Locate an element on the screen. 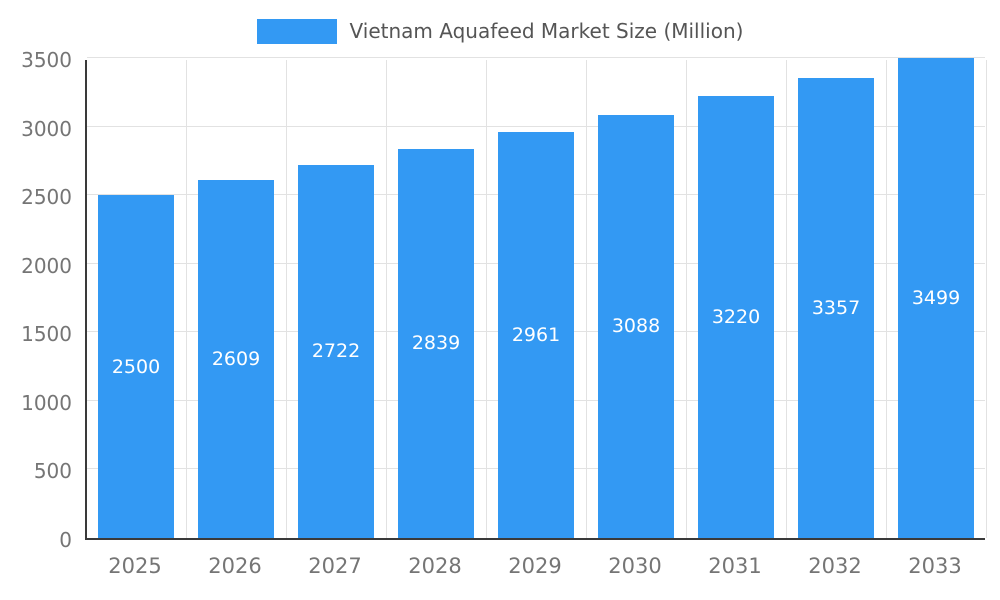  x-tick-label: 2030 is located at coordinates (635, 566).